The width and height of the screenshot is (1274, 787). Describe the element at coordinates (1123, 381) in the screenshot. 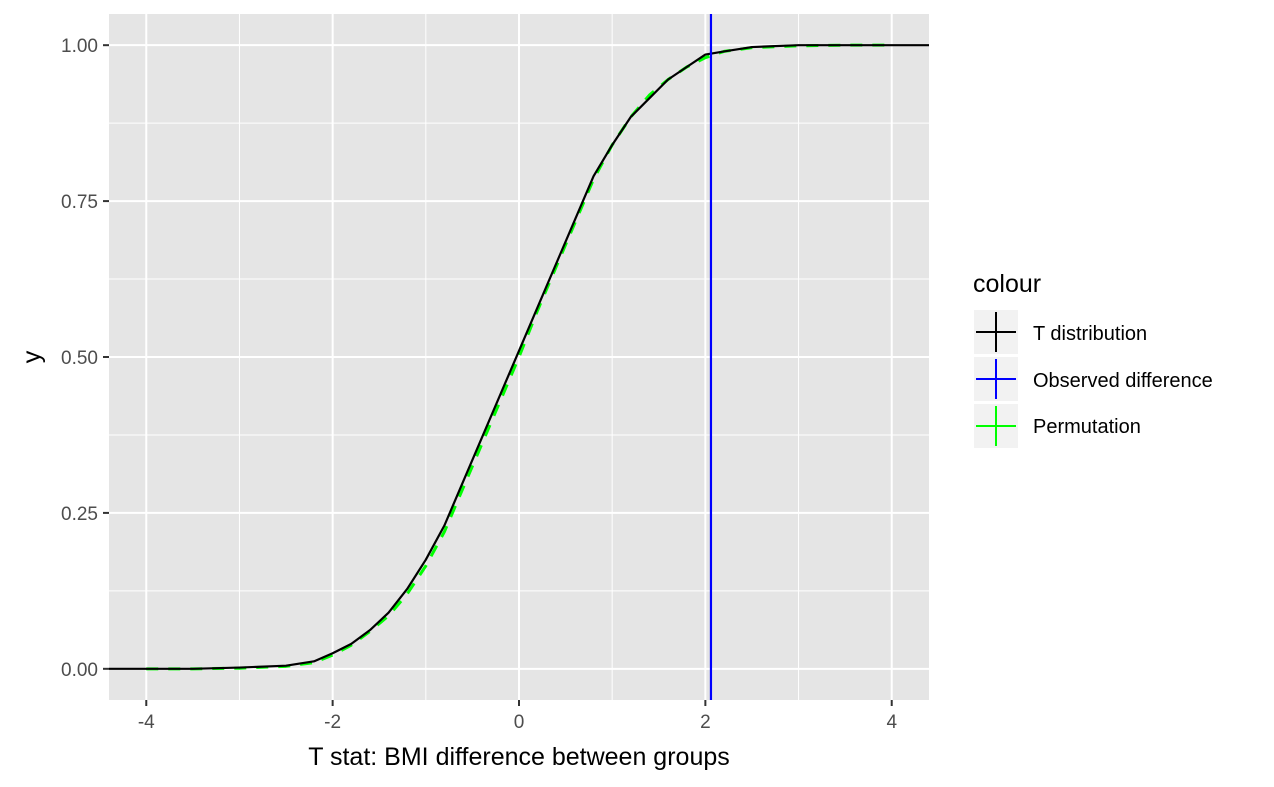

I see `legend-label-observed-difference: Observed difference` at that location.